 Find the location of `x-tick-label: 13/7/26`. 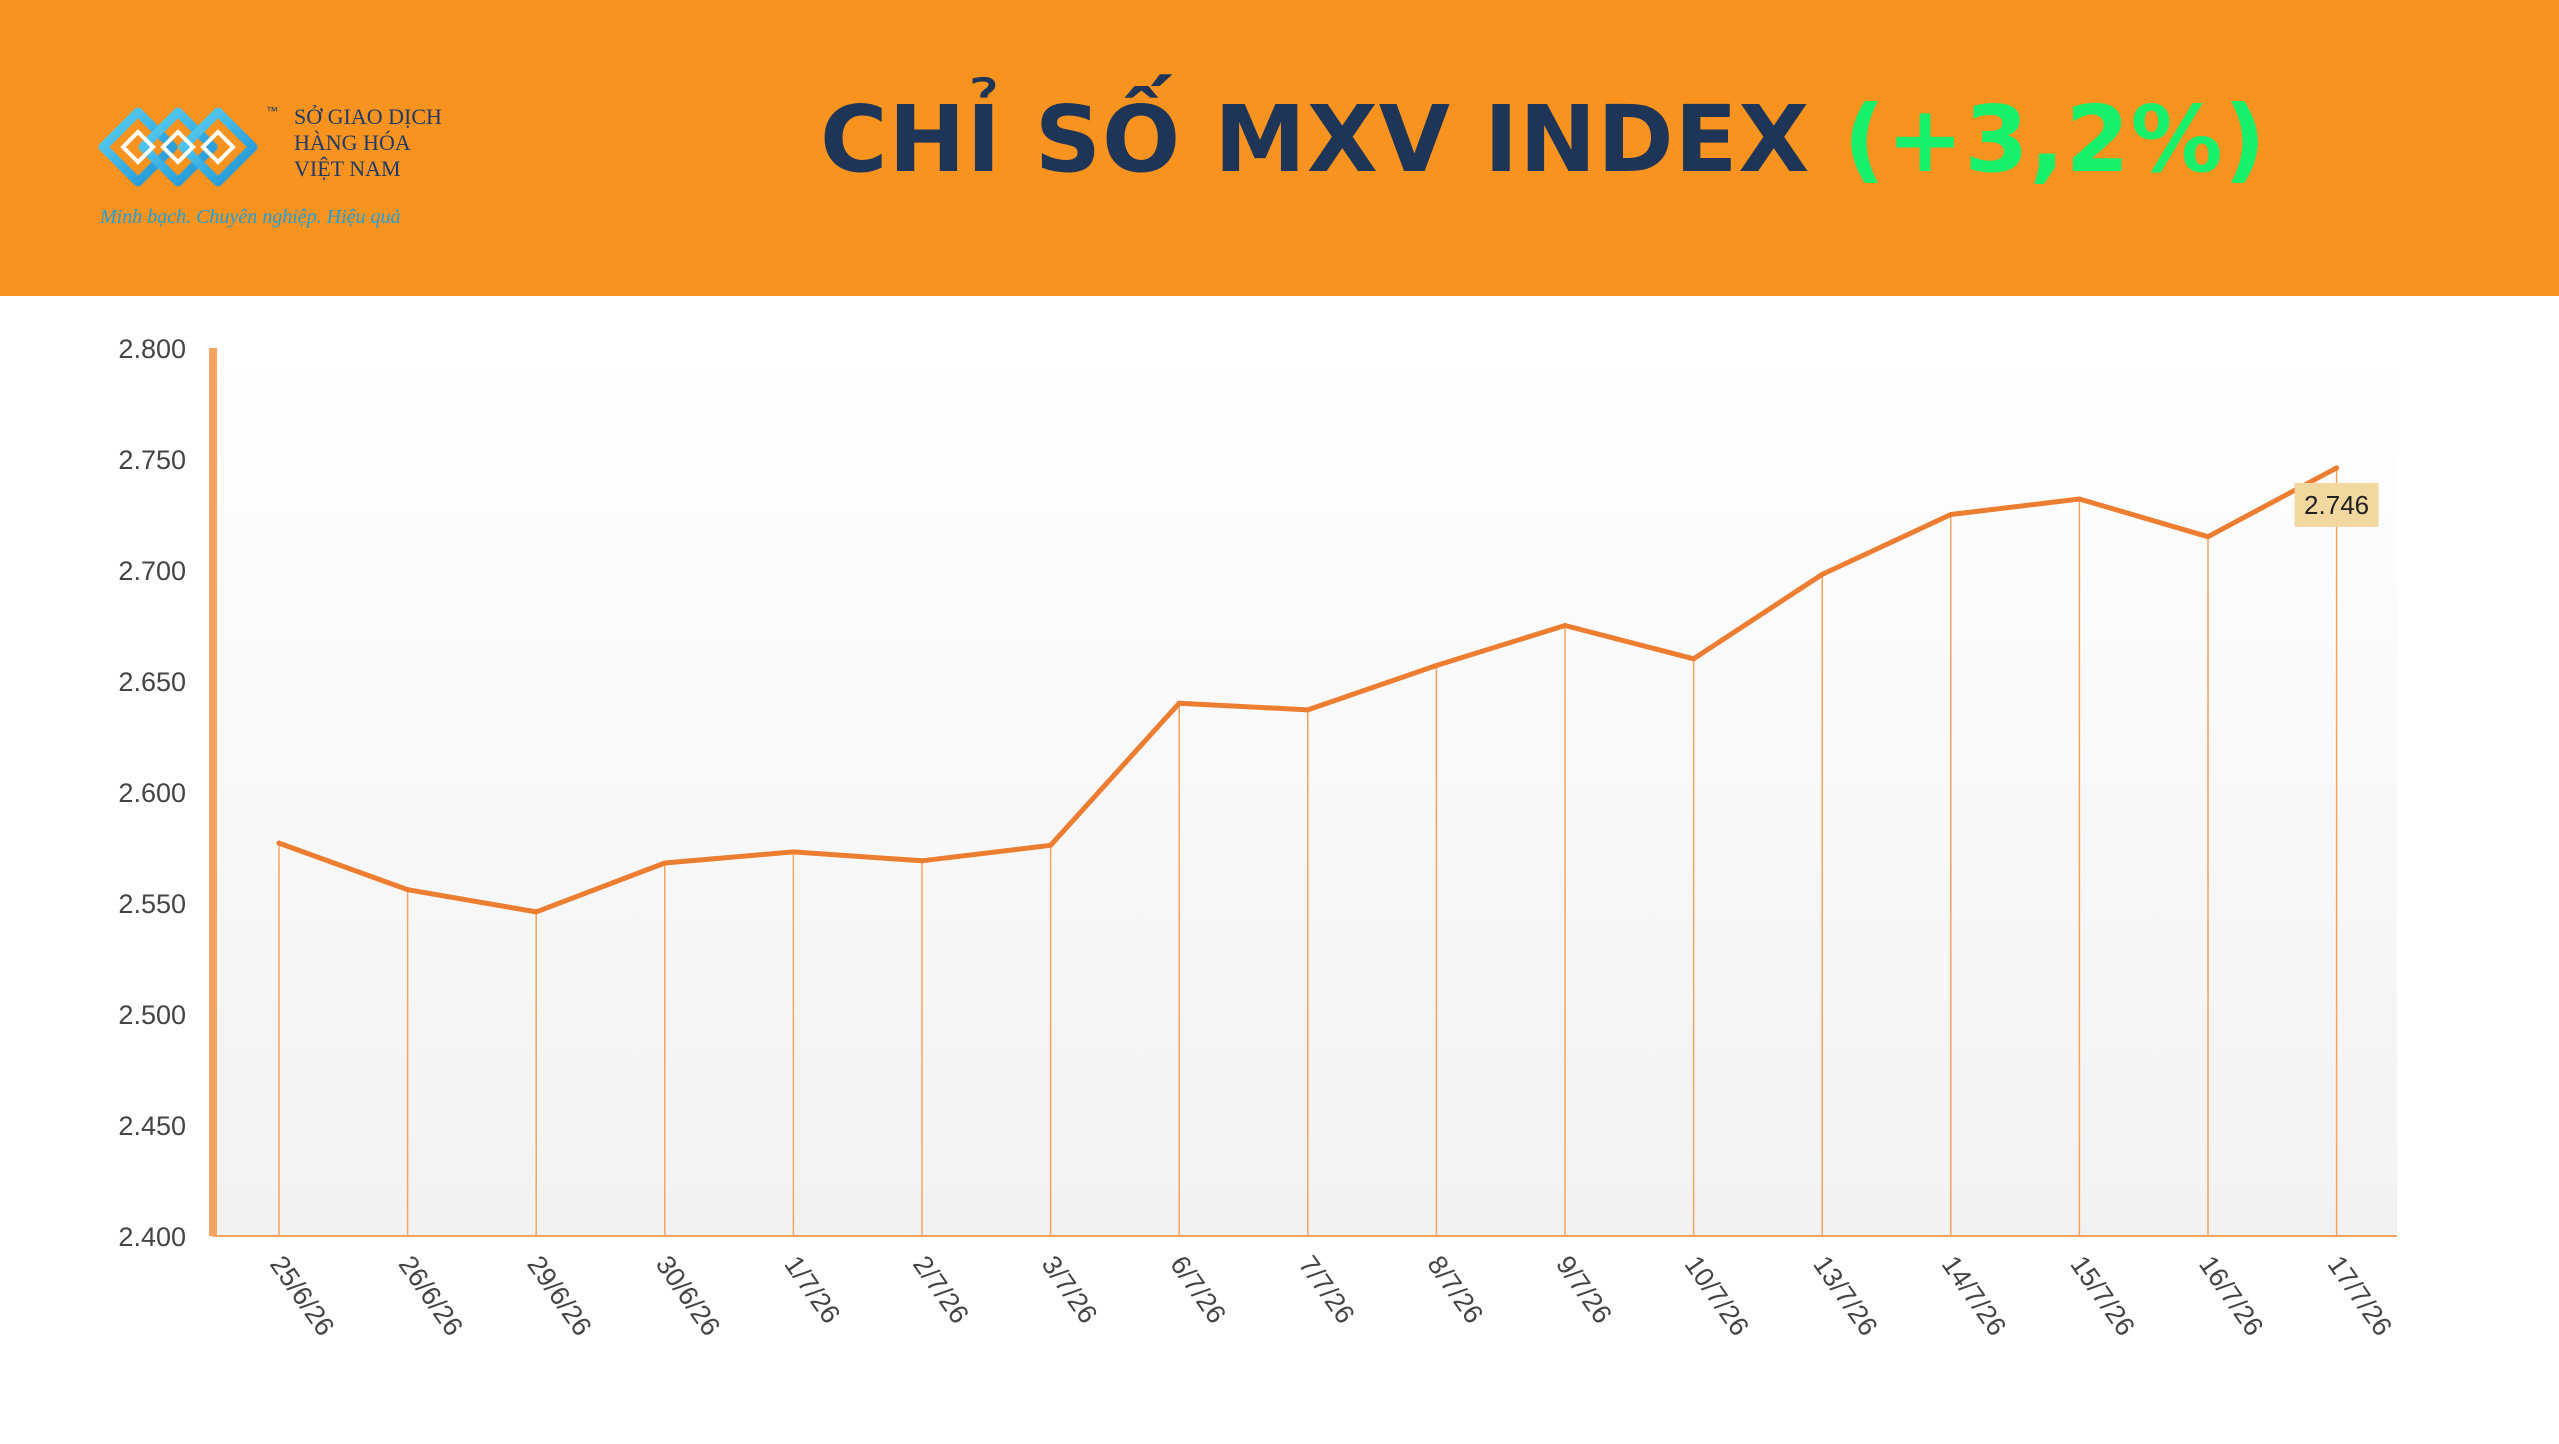

x-tick-label: 13/7/26 is located at coordinates (1845, 1295).